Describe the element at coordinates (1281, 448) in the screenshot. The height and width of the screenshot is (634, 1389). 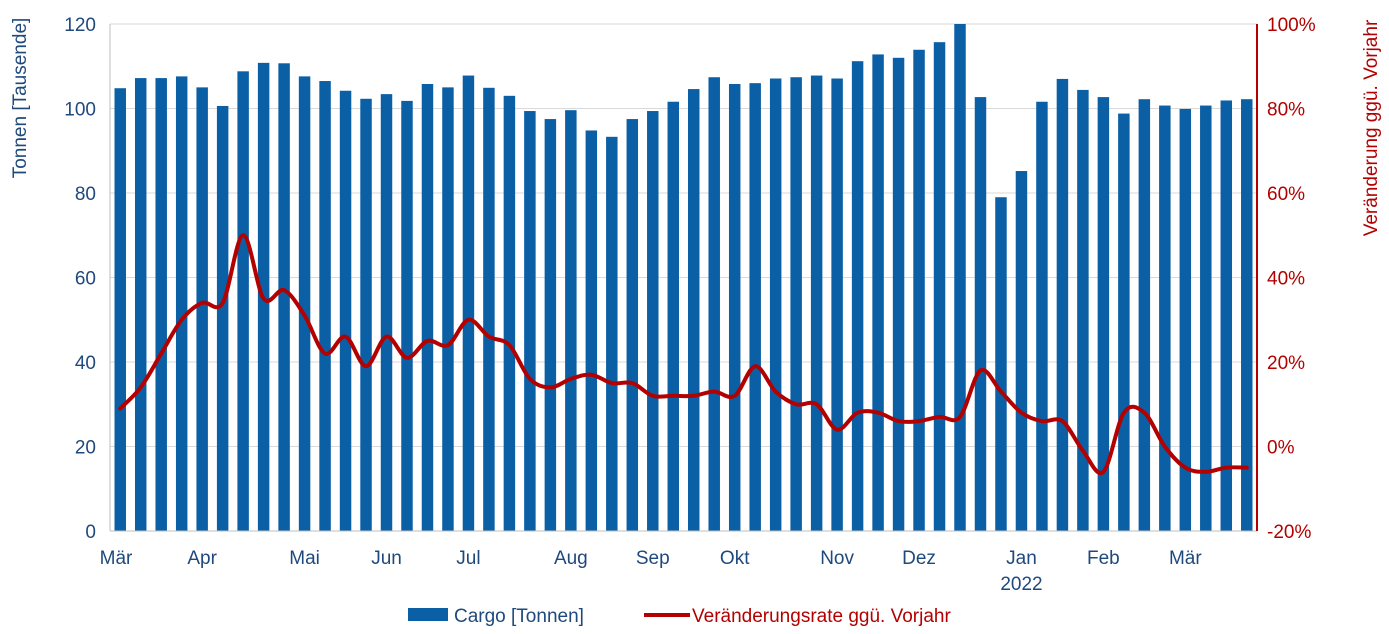
I see `y-right-tick-label: 0%` at that location.